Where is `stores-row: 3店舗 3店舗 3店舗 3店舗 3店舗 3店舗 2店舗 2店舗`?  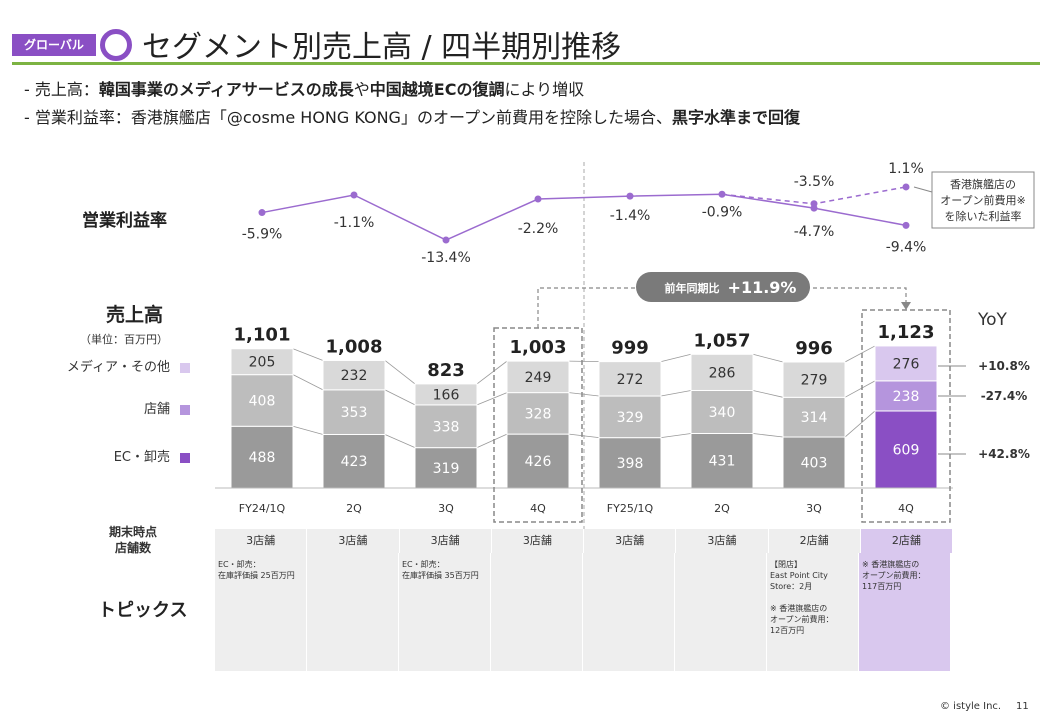 stores-row: 3店舗 3店舗 3店舗 3店舗 3店舗 3店舗 2店舗 2店舗 is located at coordinates (584, 541).